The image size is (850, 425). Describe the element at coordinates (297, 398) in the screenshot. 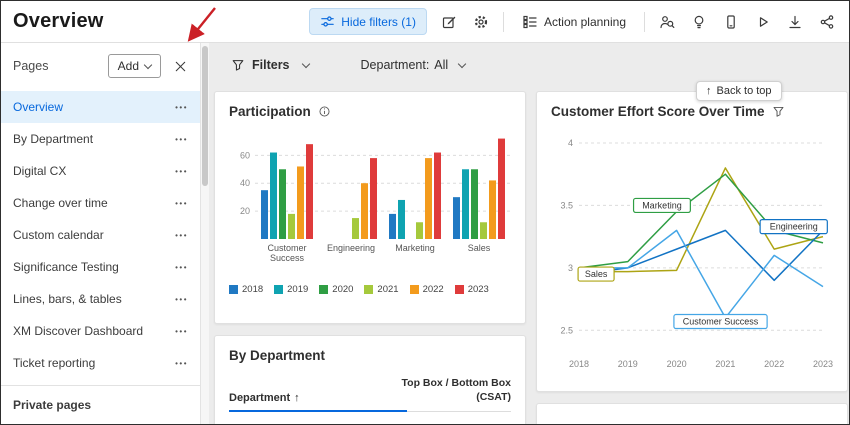

I see `sort-asc-icon: ↑` at that location.